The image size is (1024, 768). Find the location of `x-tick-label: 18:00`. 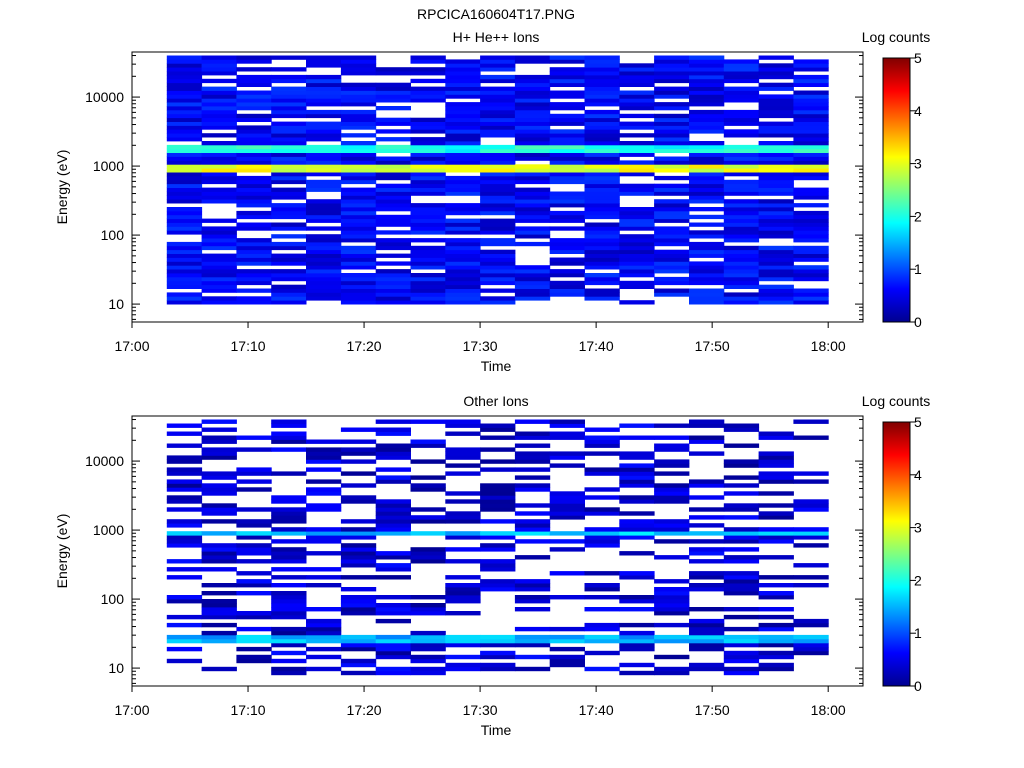

x-tick-label: 18:00 is located at coordinates (828, 346).